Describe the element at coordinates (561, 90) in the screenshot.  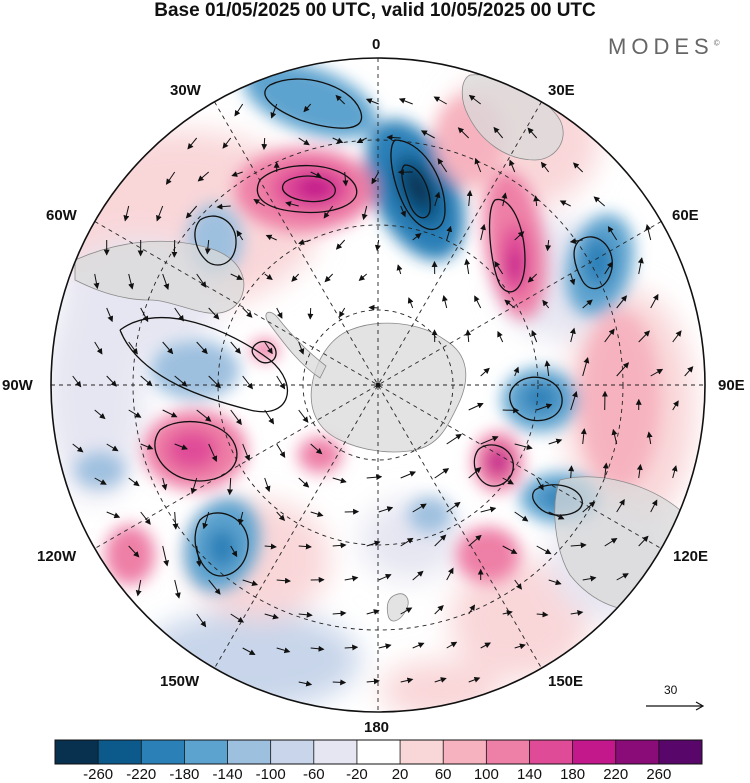
I see `lon-label-30e: 30E` at that location.